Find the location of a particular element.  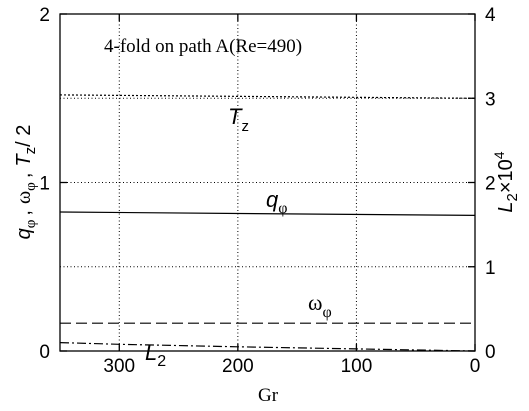

series-label-tz: Tz is located at coordinates (238, 119).